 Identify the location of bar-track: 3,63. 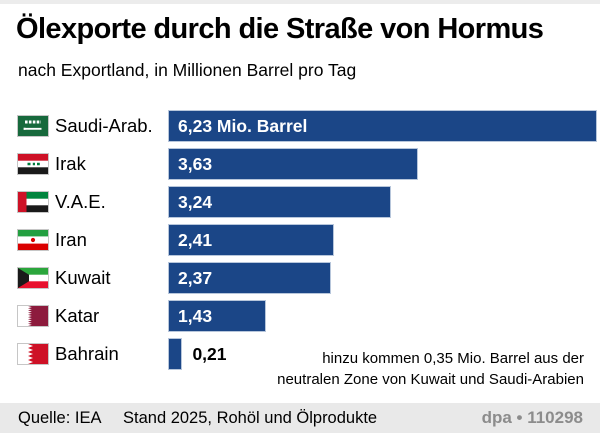
(382, 164).